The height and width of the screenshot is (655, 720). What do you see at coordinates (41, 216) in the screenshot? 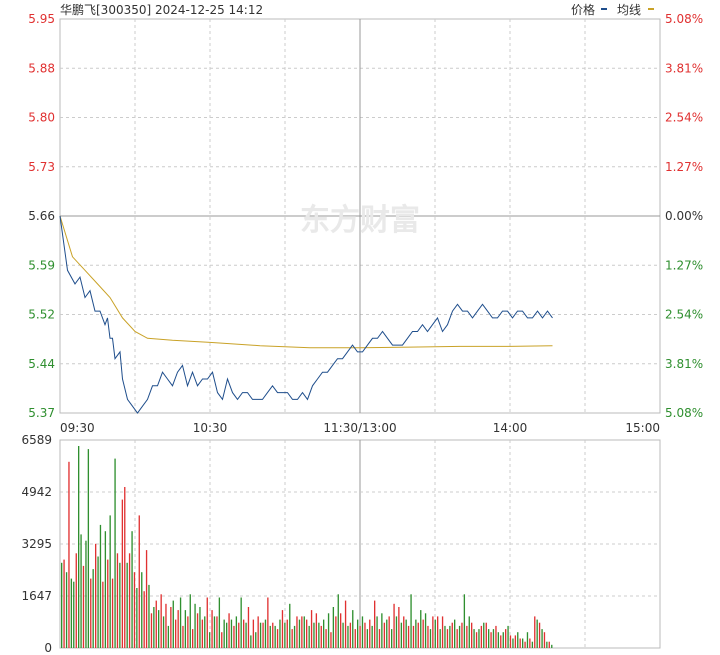
I see `price-y-tick-label: 5.66` at bounding box center [41, 216].